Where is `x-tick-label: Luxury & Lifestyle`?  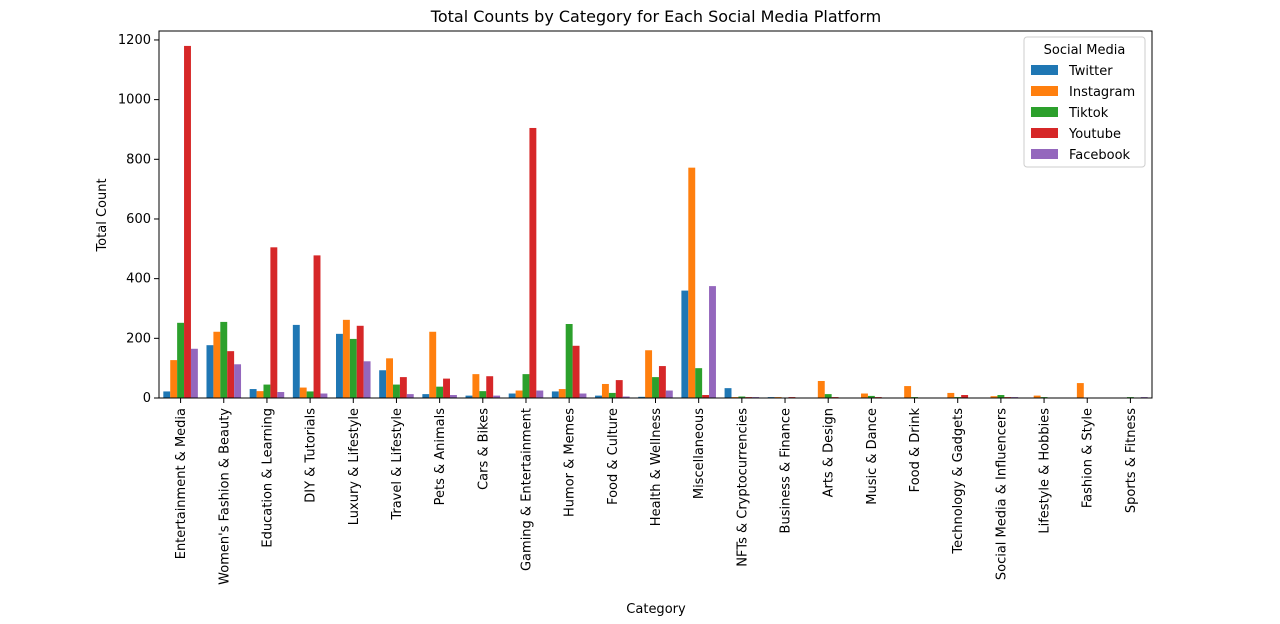
x-tick-label: Luxury & Lifestyle is located at coordinates (354, 466).